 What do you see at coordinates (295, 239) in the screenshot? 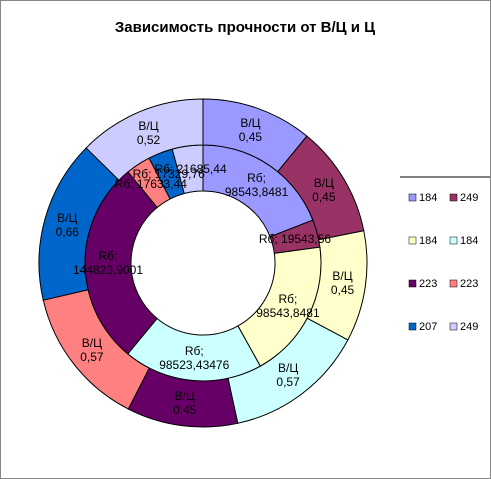
I see `data-label: Rб; 19543,56` at bounding box center [295, 239].